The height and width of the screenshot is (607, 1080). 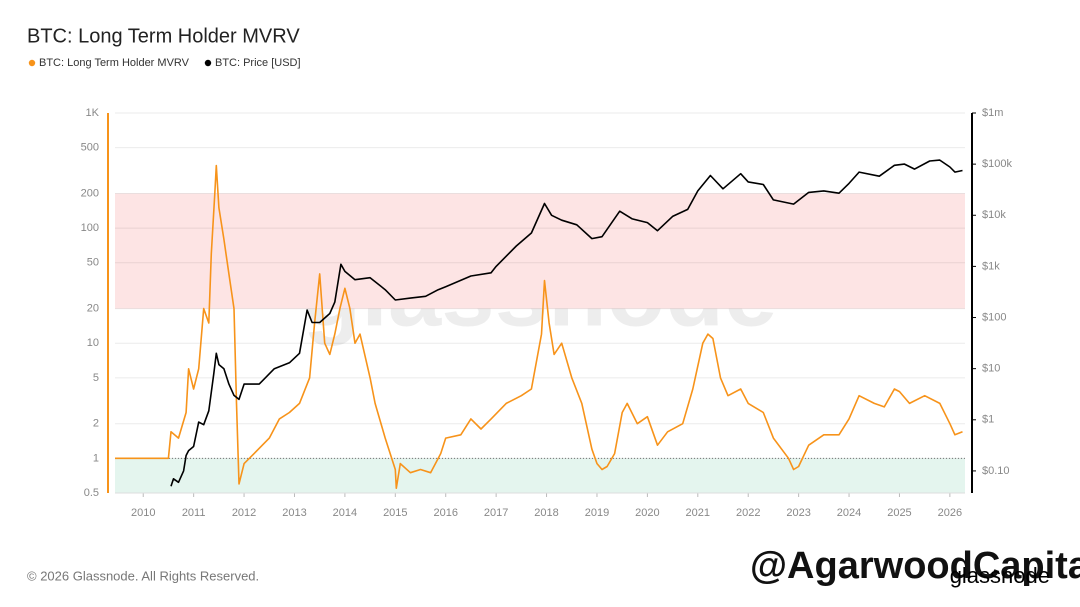 What do you see at coordinates (91, 493) in the screenshot?
I see `y-tick-label: 0.5` at bounding box center [91, 493].